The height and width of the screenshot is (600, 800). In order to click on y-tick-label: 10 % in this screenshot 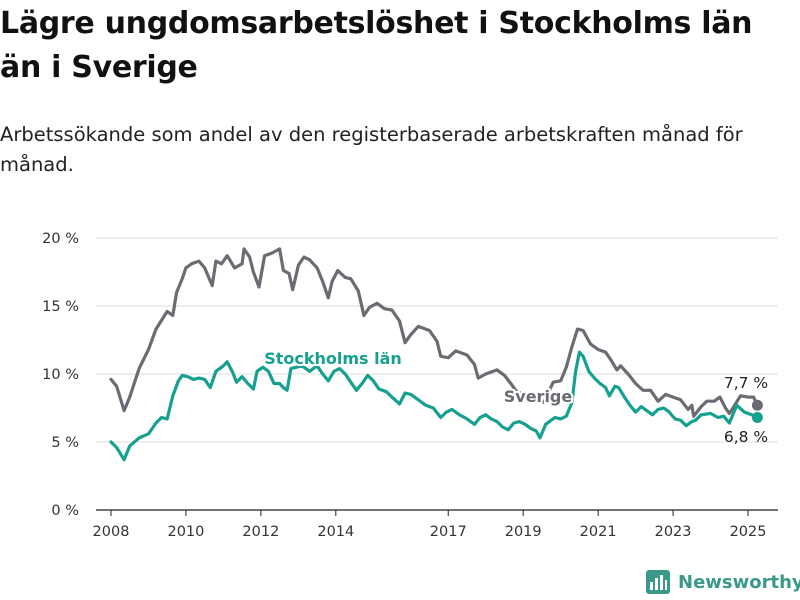, I will do `click(60, 375)`.